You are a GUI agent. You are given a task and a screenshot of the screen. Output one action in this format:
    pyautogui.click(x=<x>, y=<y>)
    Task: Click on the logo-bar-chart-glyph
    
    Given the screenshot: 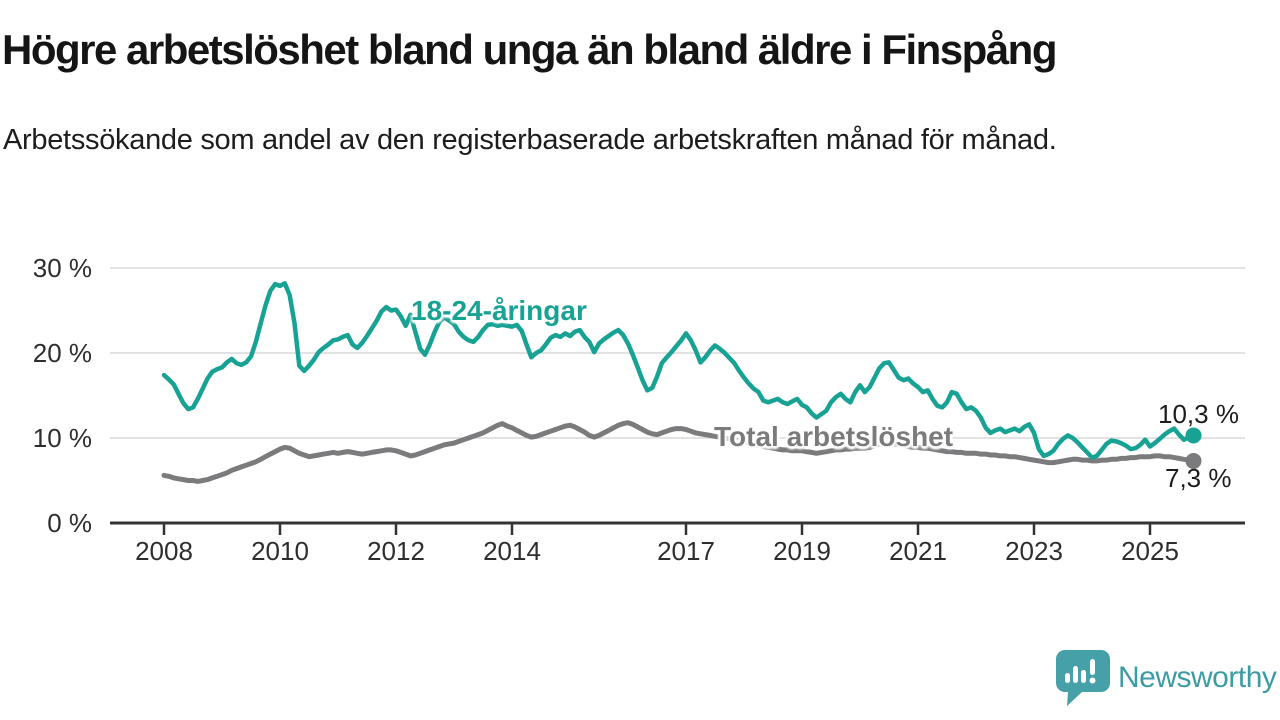 What is the action you would take?
    pyautogui.click(x=1080, y=671)
    